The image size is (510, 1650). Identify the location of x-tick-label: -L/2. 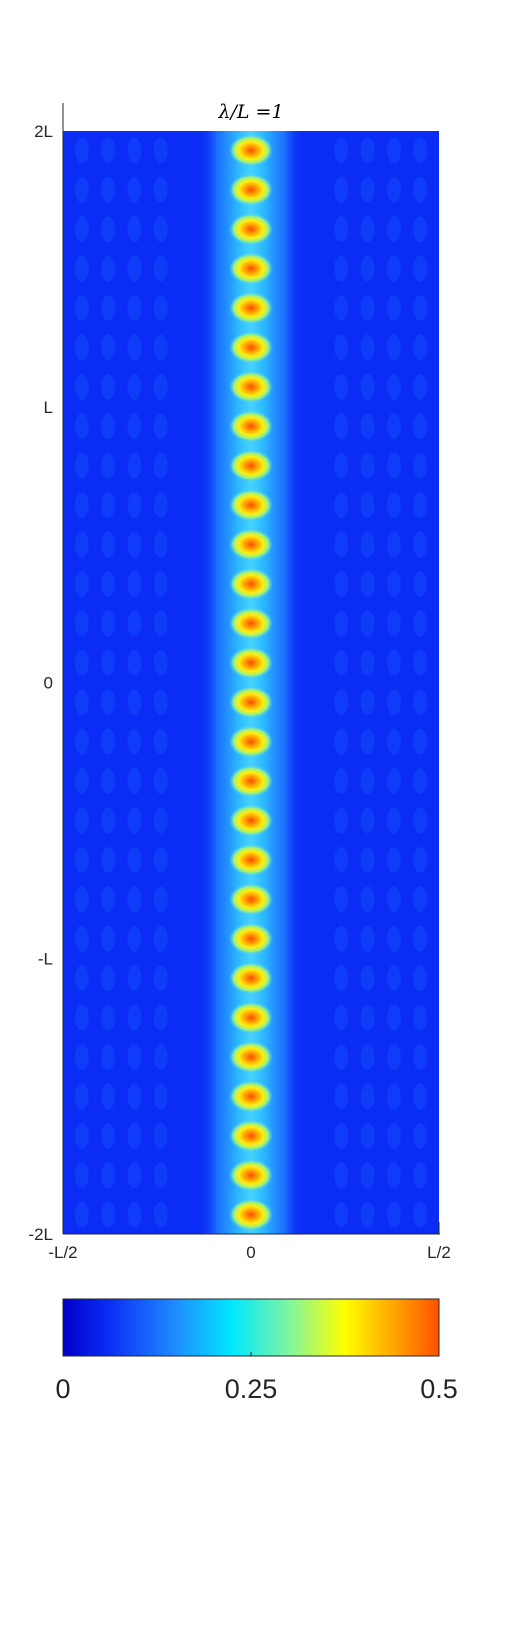
(62, 1252).